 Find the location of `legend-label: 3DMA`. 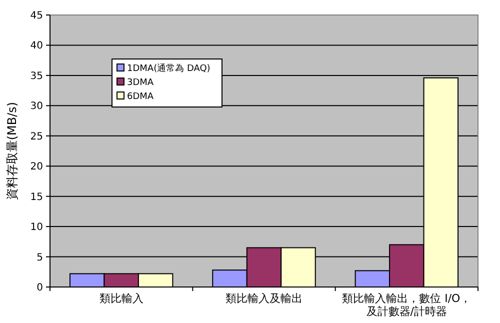

legend-label: 3DMA is located at coordinates (140, 83).